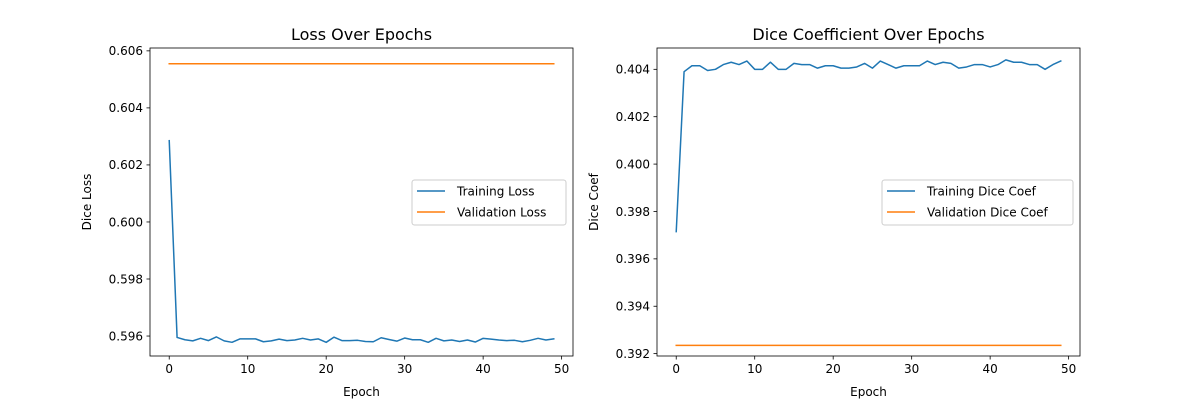 The image size is (1200, 400). Describe the element at coordinates (126, 336) in the screenshot. I see `loss-y-tick-label: 0.596` at that location.